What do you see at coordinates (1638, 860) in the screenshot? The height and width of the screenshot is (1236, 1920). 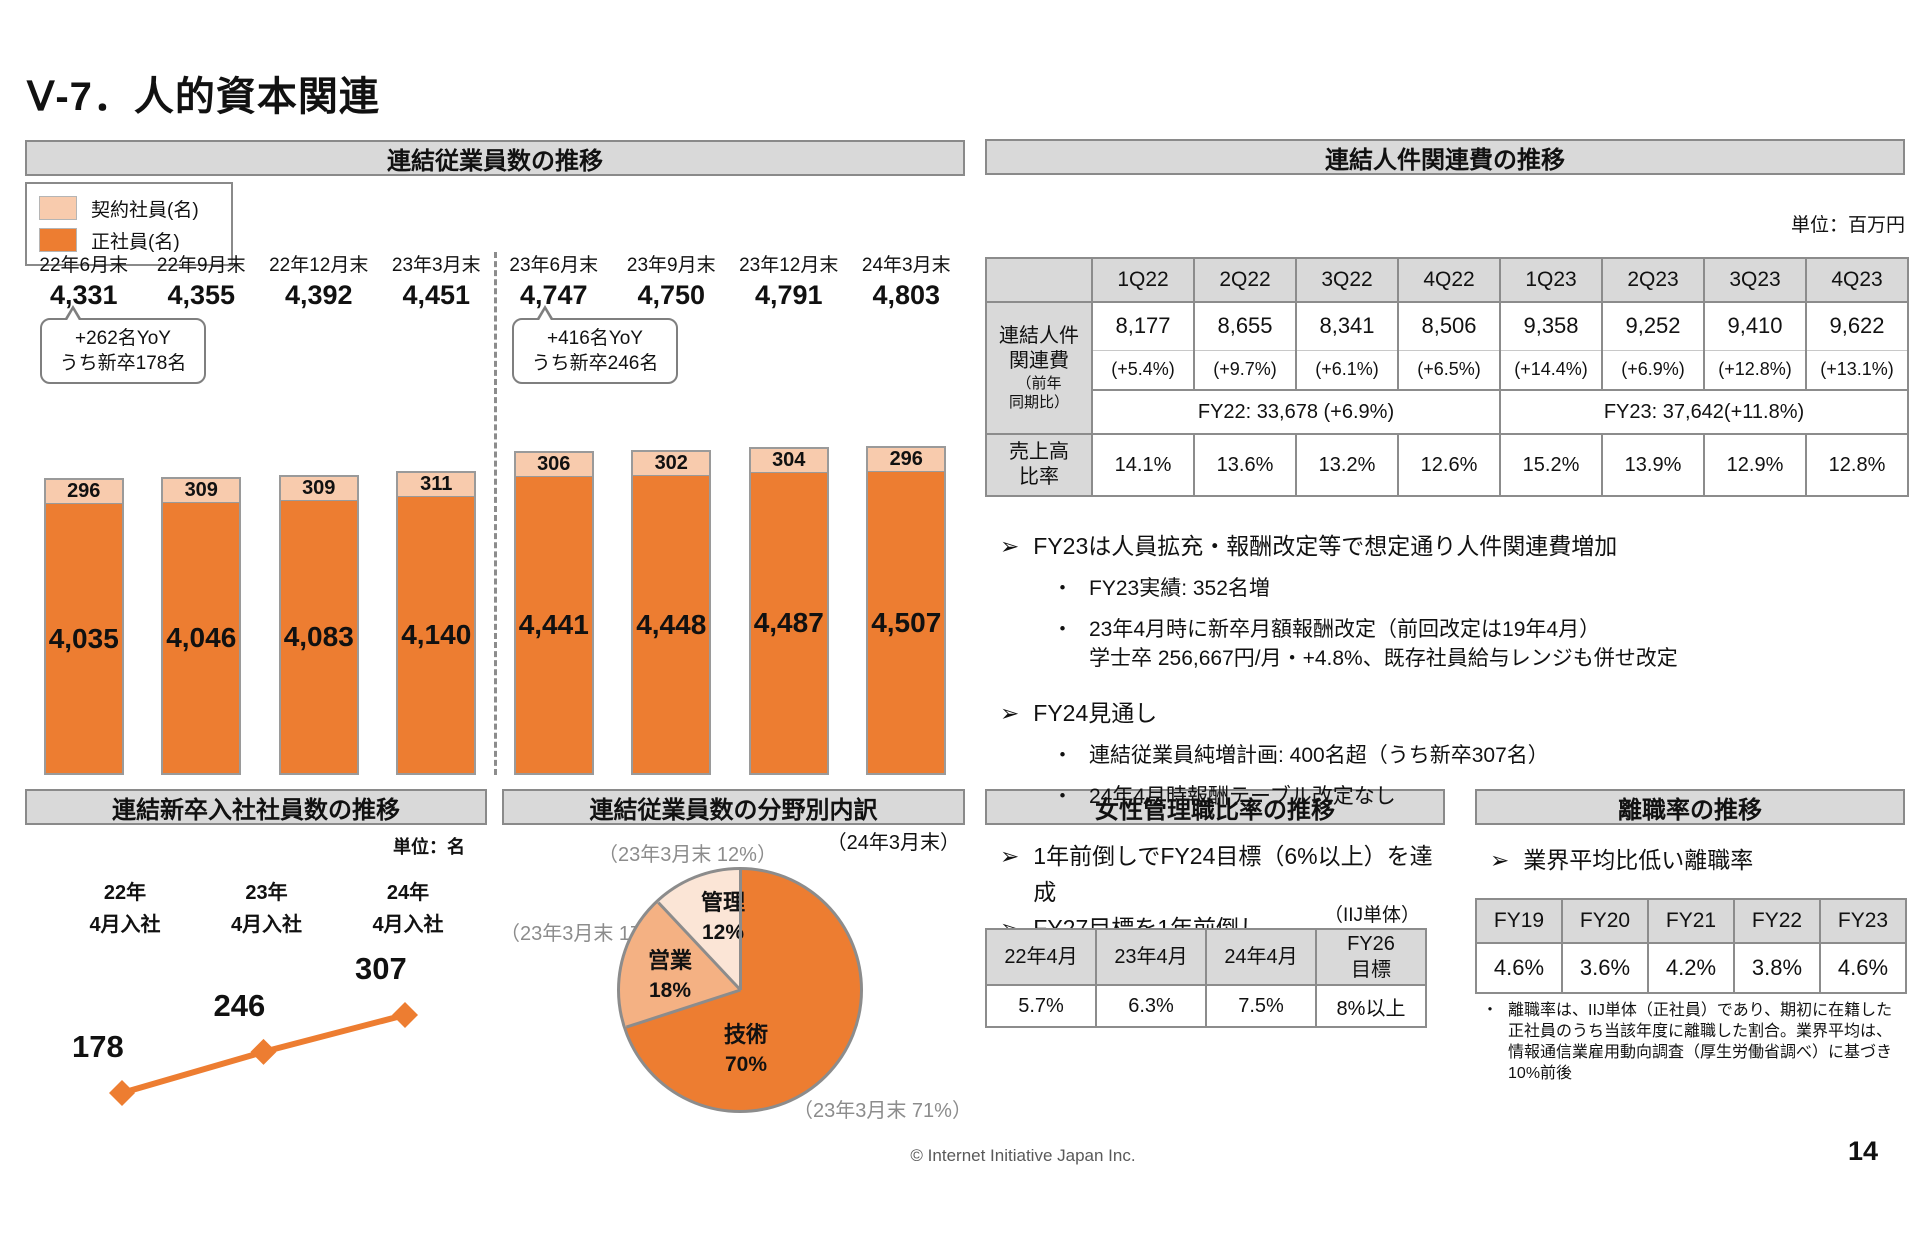 I see `turnover-bullet-text: 業界平均比低い離職率` at bounding box center [1638, 860].